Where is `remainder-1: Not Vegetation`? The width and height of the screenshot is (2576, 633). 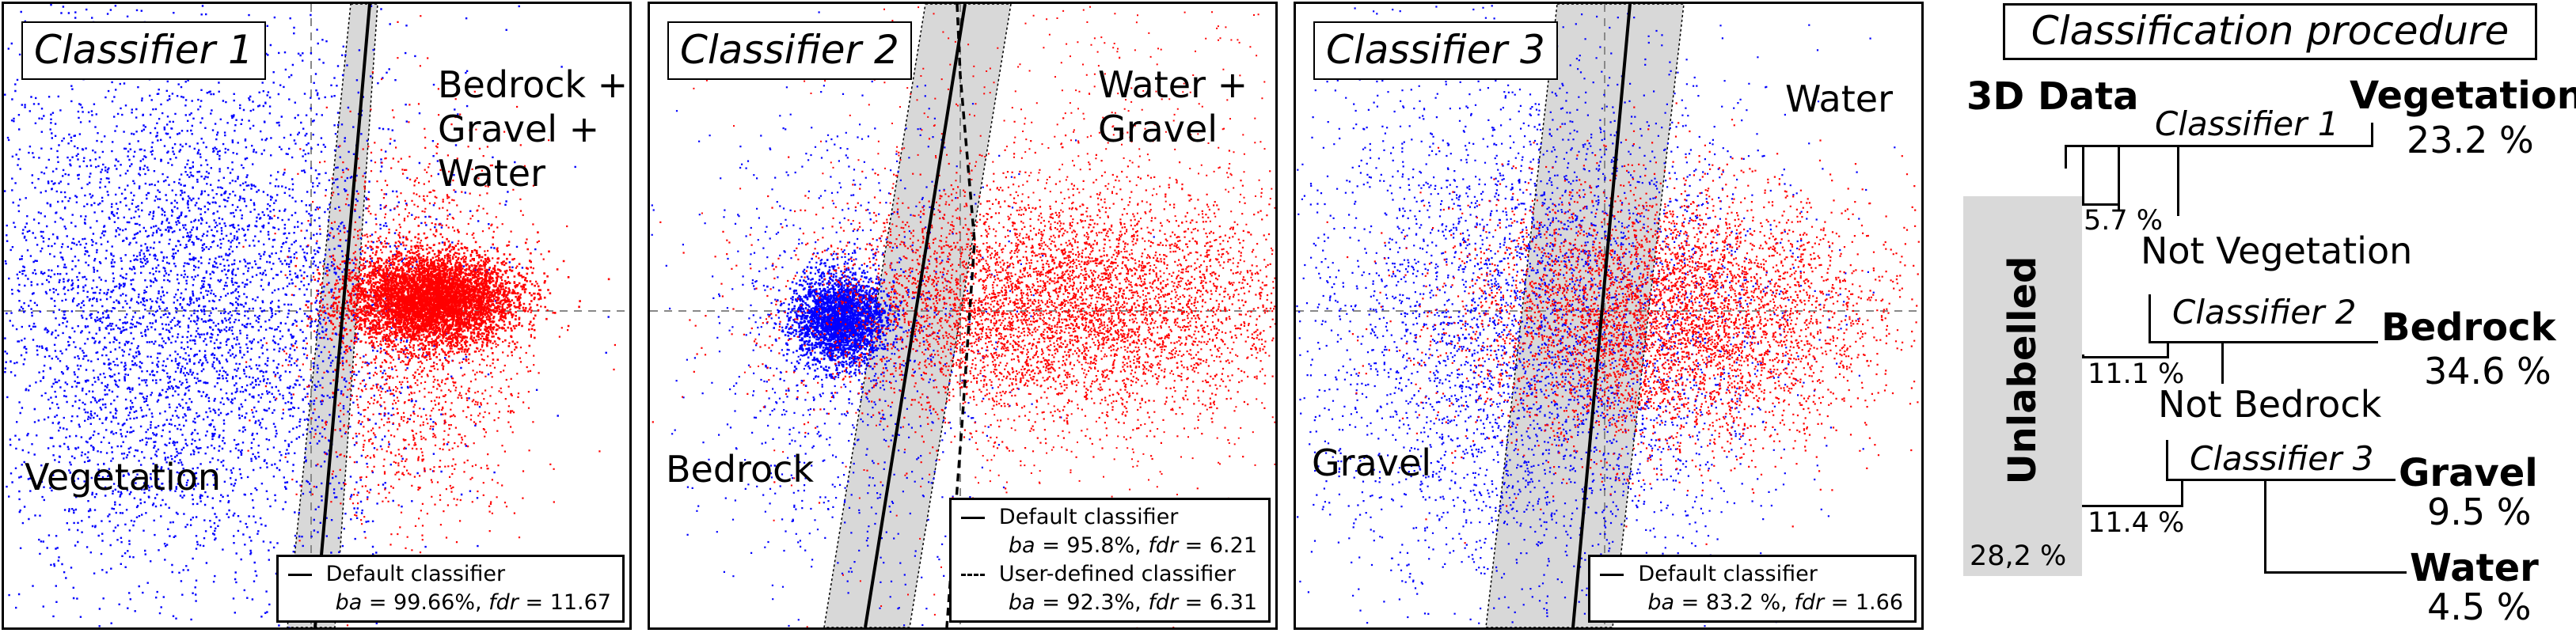 remainder-1: Not Vegetation is located at coordinates (2277, 251).